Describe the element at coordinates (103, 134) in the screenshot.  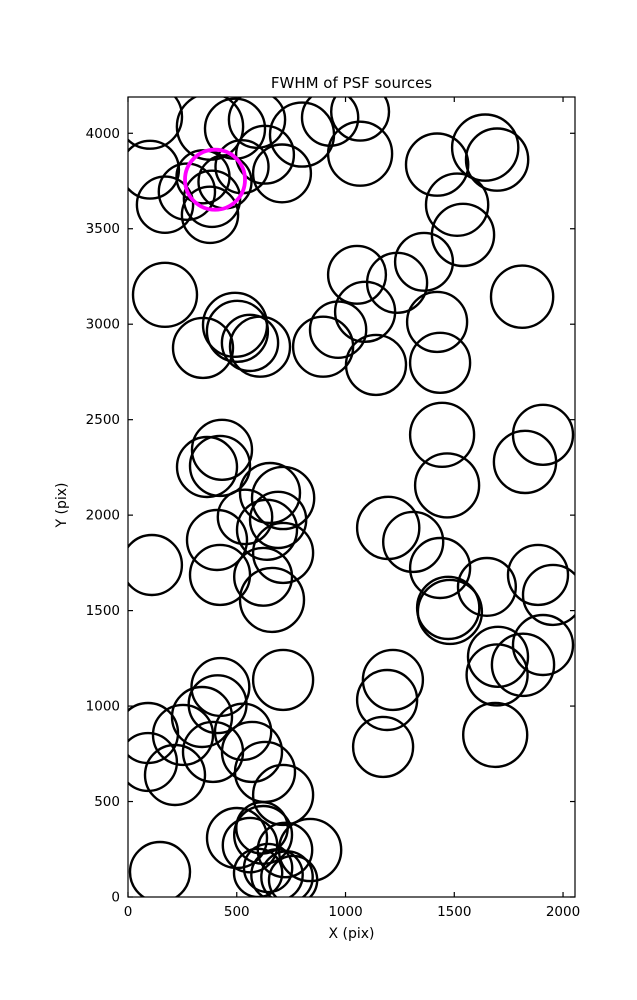
I see `y-tick-label: 4000` at that location.